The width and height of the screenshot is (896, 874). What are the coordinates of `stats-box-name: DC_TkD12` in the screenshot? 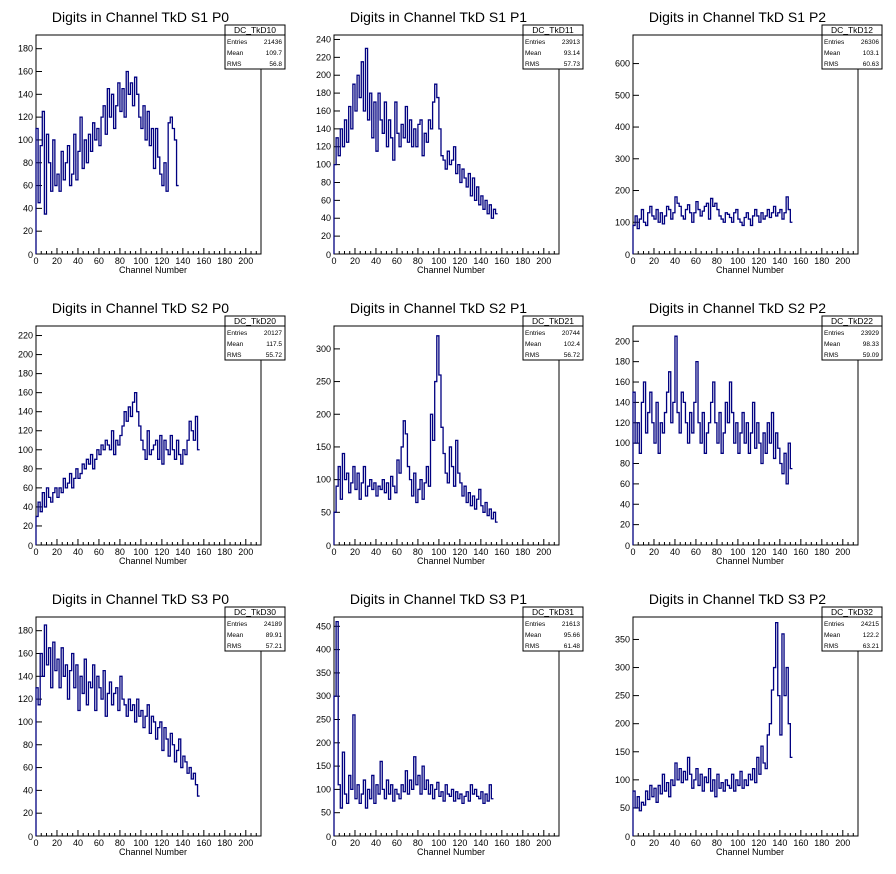 It's located at (852, 30).